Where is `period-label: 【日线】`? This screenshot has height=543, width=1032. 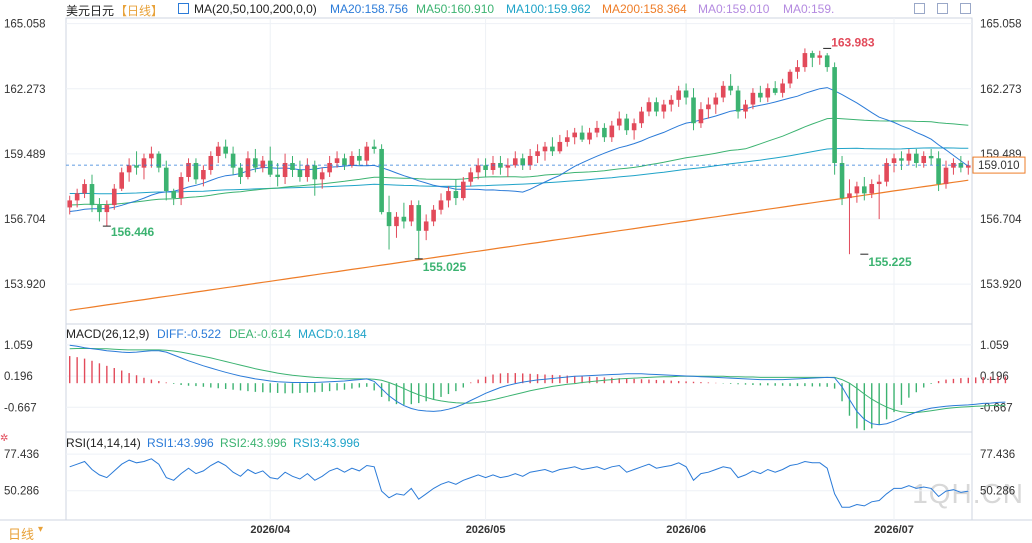 period-label: 【日线】 is located at coordinates (139, 11).